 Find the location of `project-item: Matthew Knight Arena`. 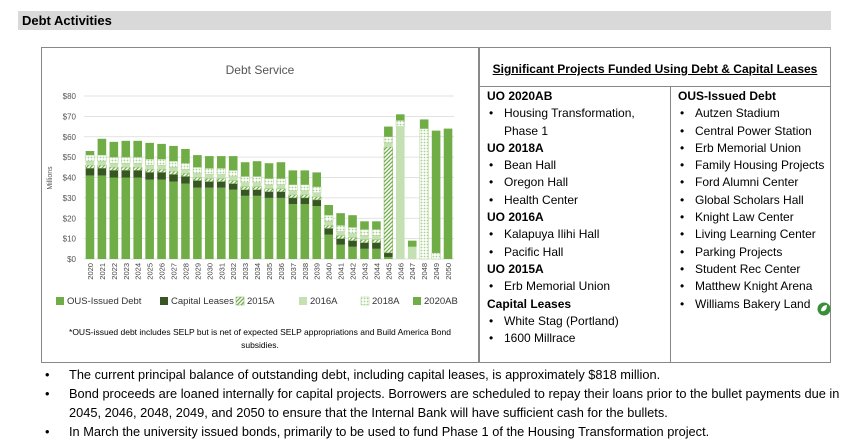

project-item: Matthew Knight Arena is located at coordinates (753, 287).